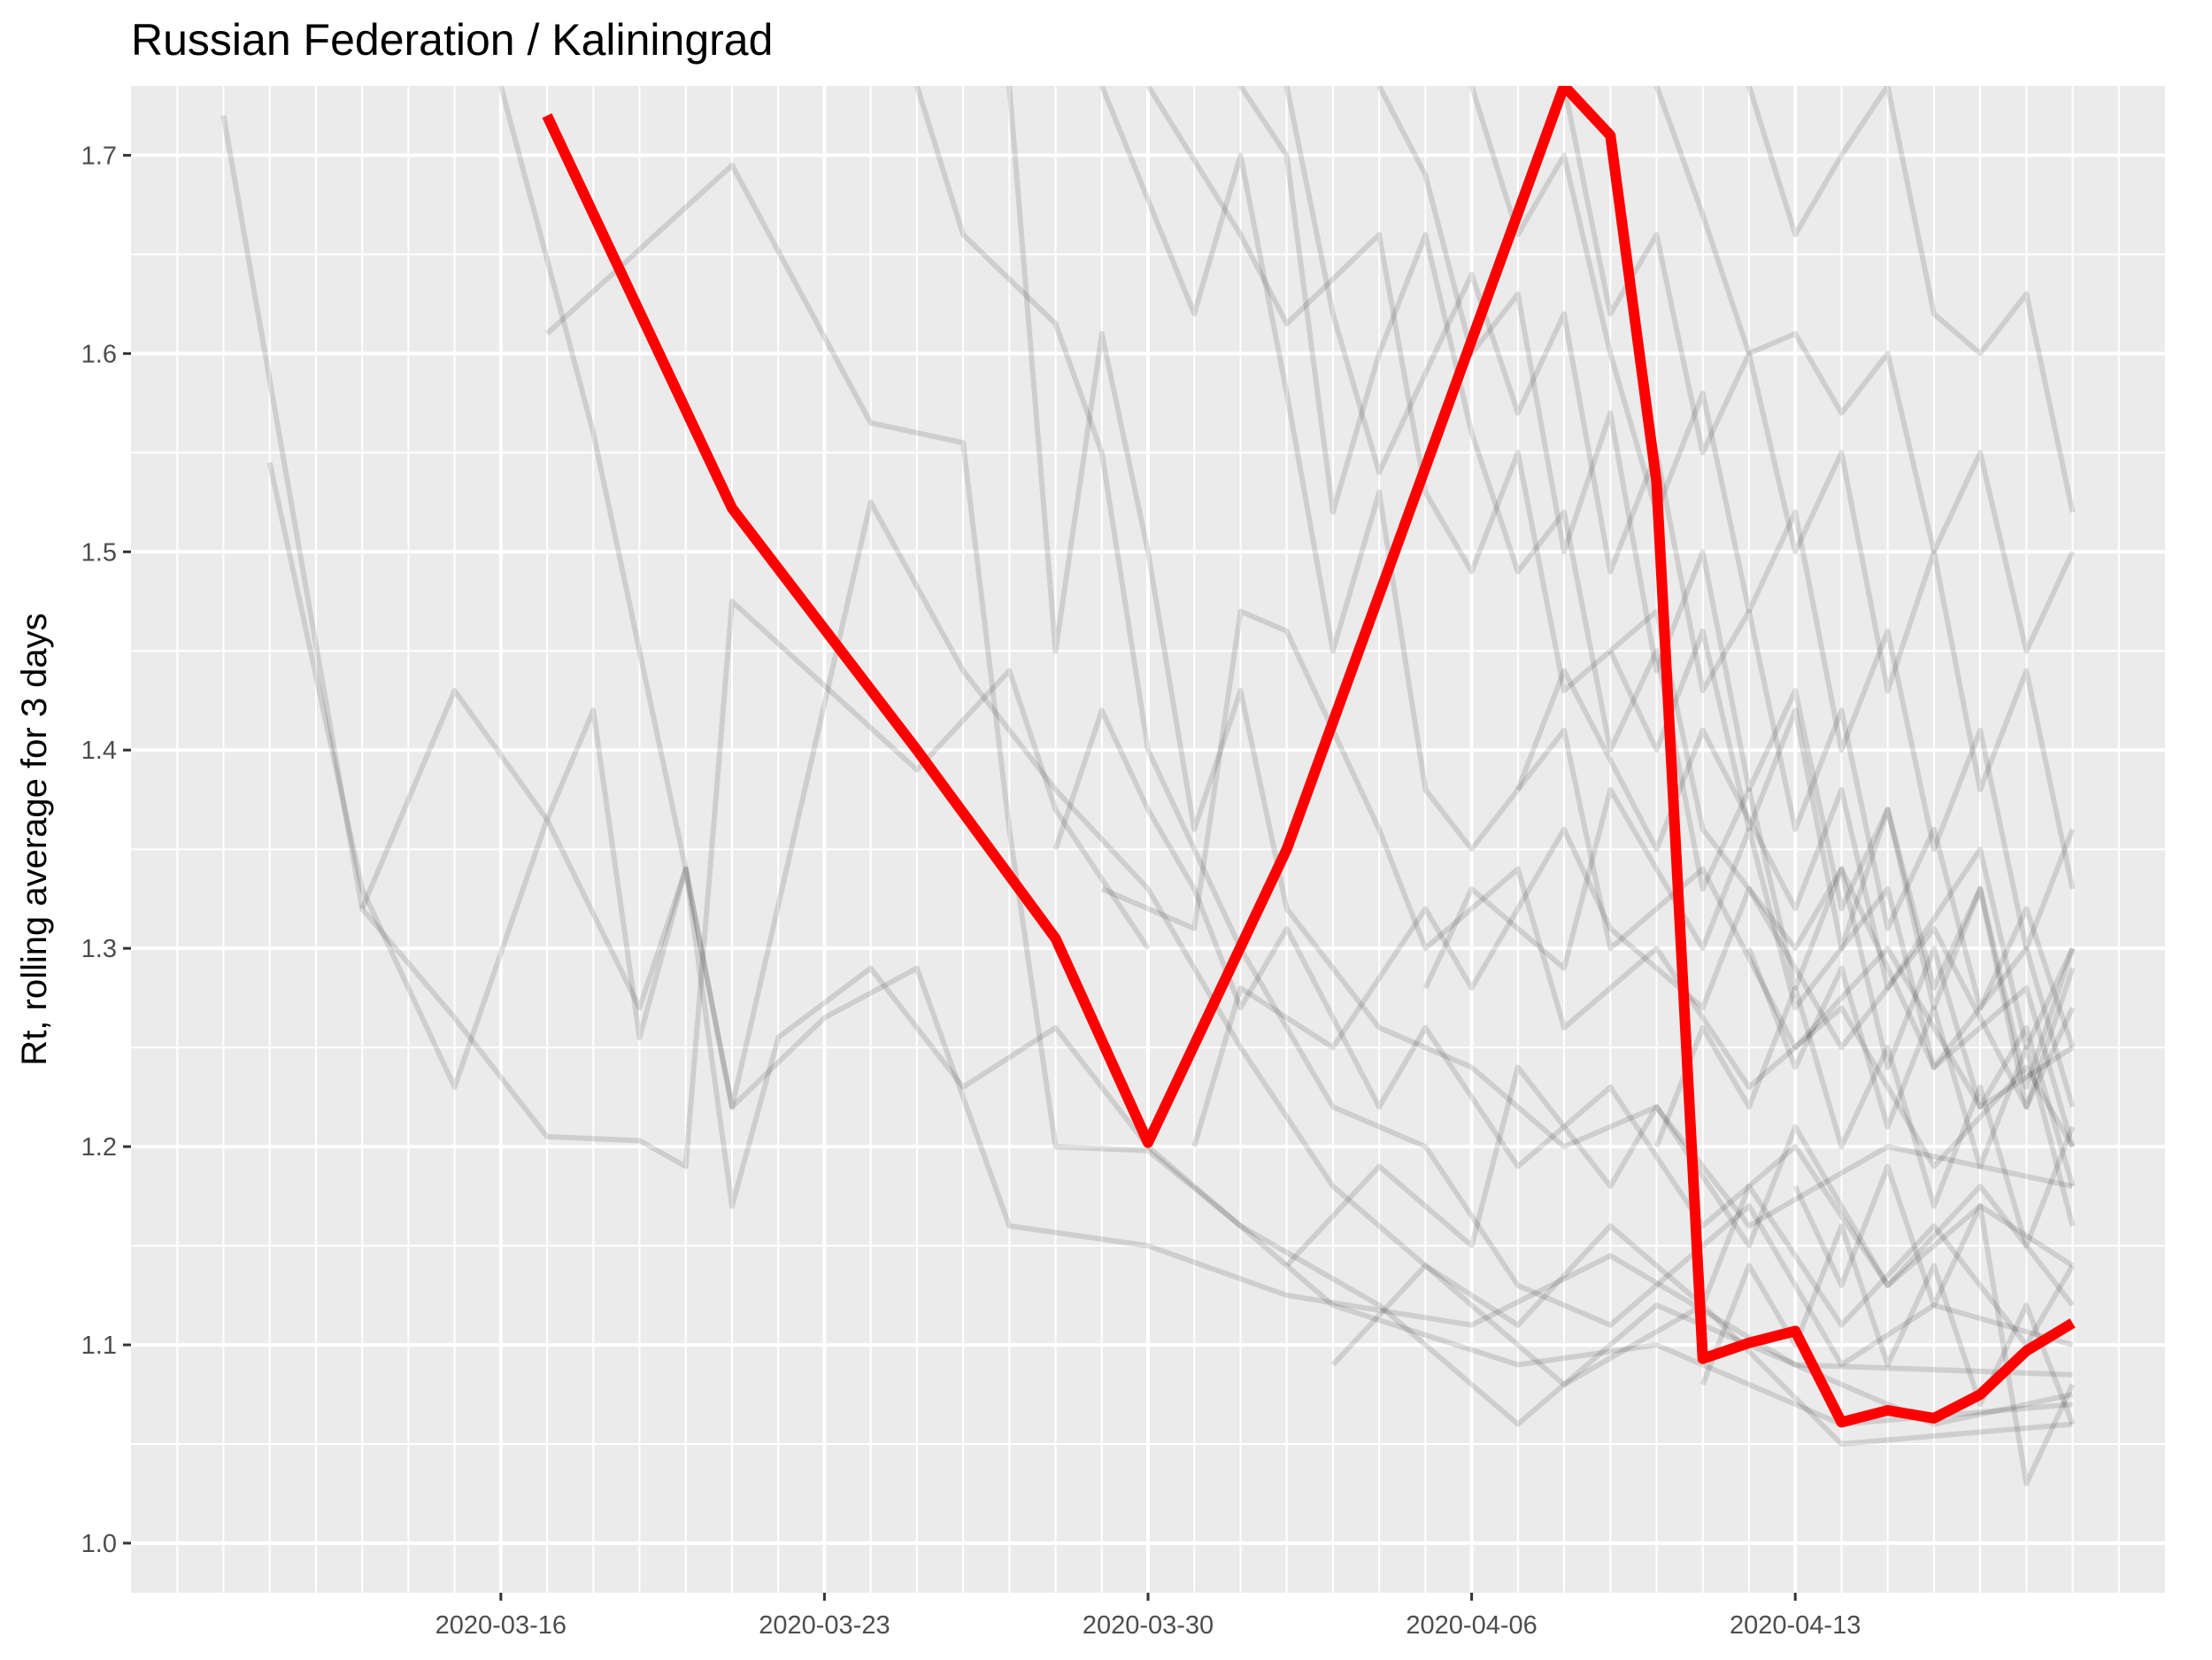  Describe the element at coordinates (99, 1147) in the screenshot. I see `y-tick-label: 1.2` at that location.